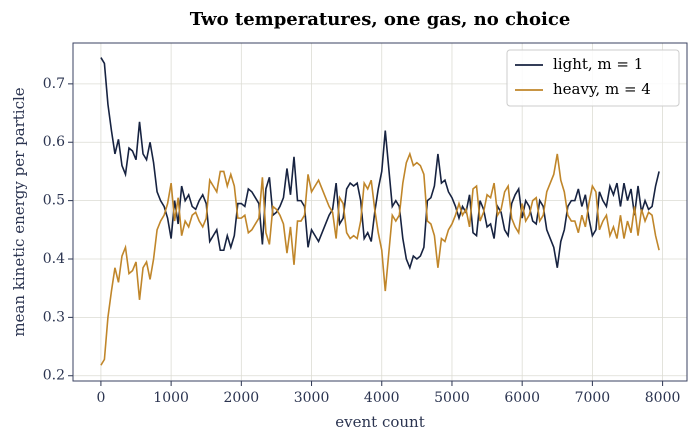 This screenshot has width=698, height=444. I want to click on x-tick-label: 2000, so click(242, 398).